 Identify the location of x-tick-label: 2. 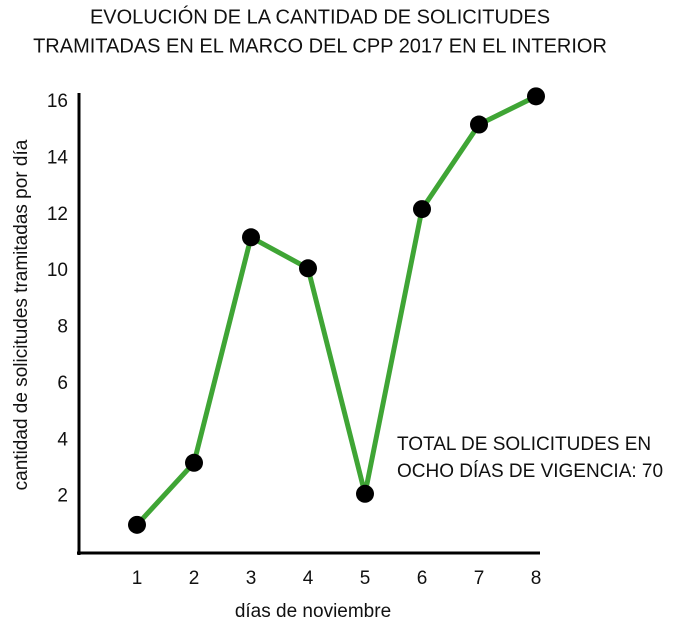
(194, 578).